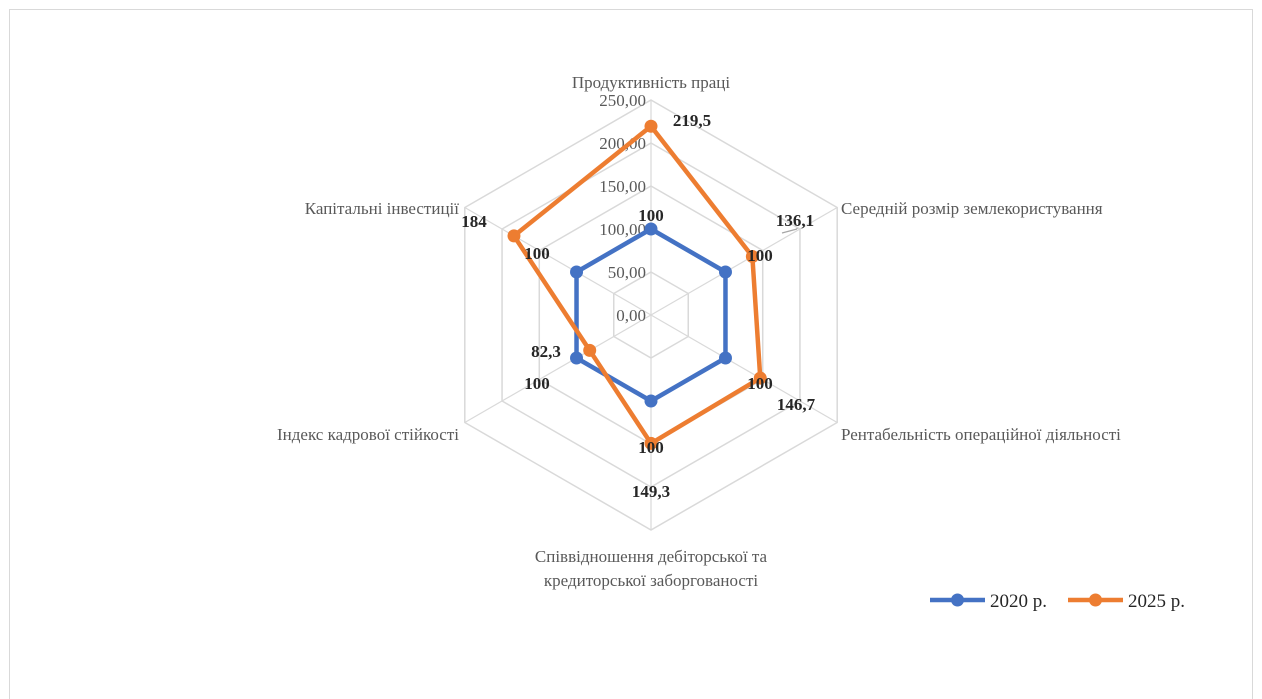  Describe the element at coordinates (972, 208) in the screenshot. I see `category-label: Середній розмір землекористування` at that location.